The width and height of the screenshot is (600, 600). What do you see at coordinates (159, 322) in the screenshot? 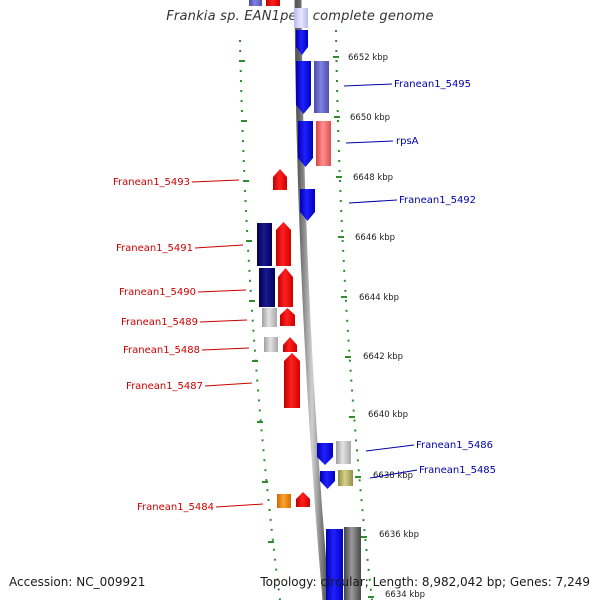
I see `gene-label-franean1-5489: Franean1_5489` at bounding box center [159, 322].